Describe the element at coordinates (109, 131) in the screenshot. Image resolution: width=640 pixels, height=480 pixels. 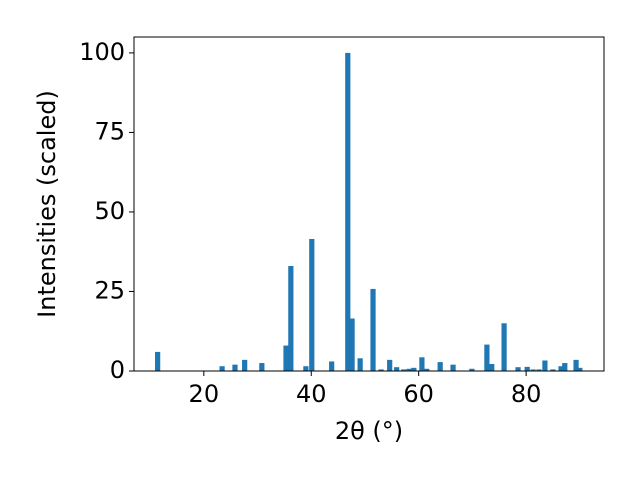
I see `y-tick-label: 75` at that location.